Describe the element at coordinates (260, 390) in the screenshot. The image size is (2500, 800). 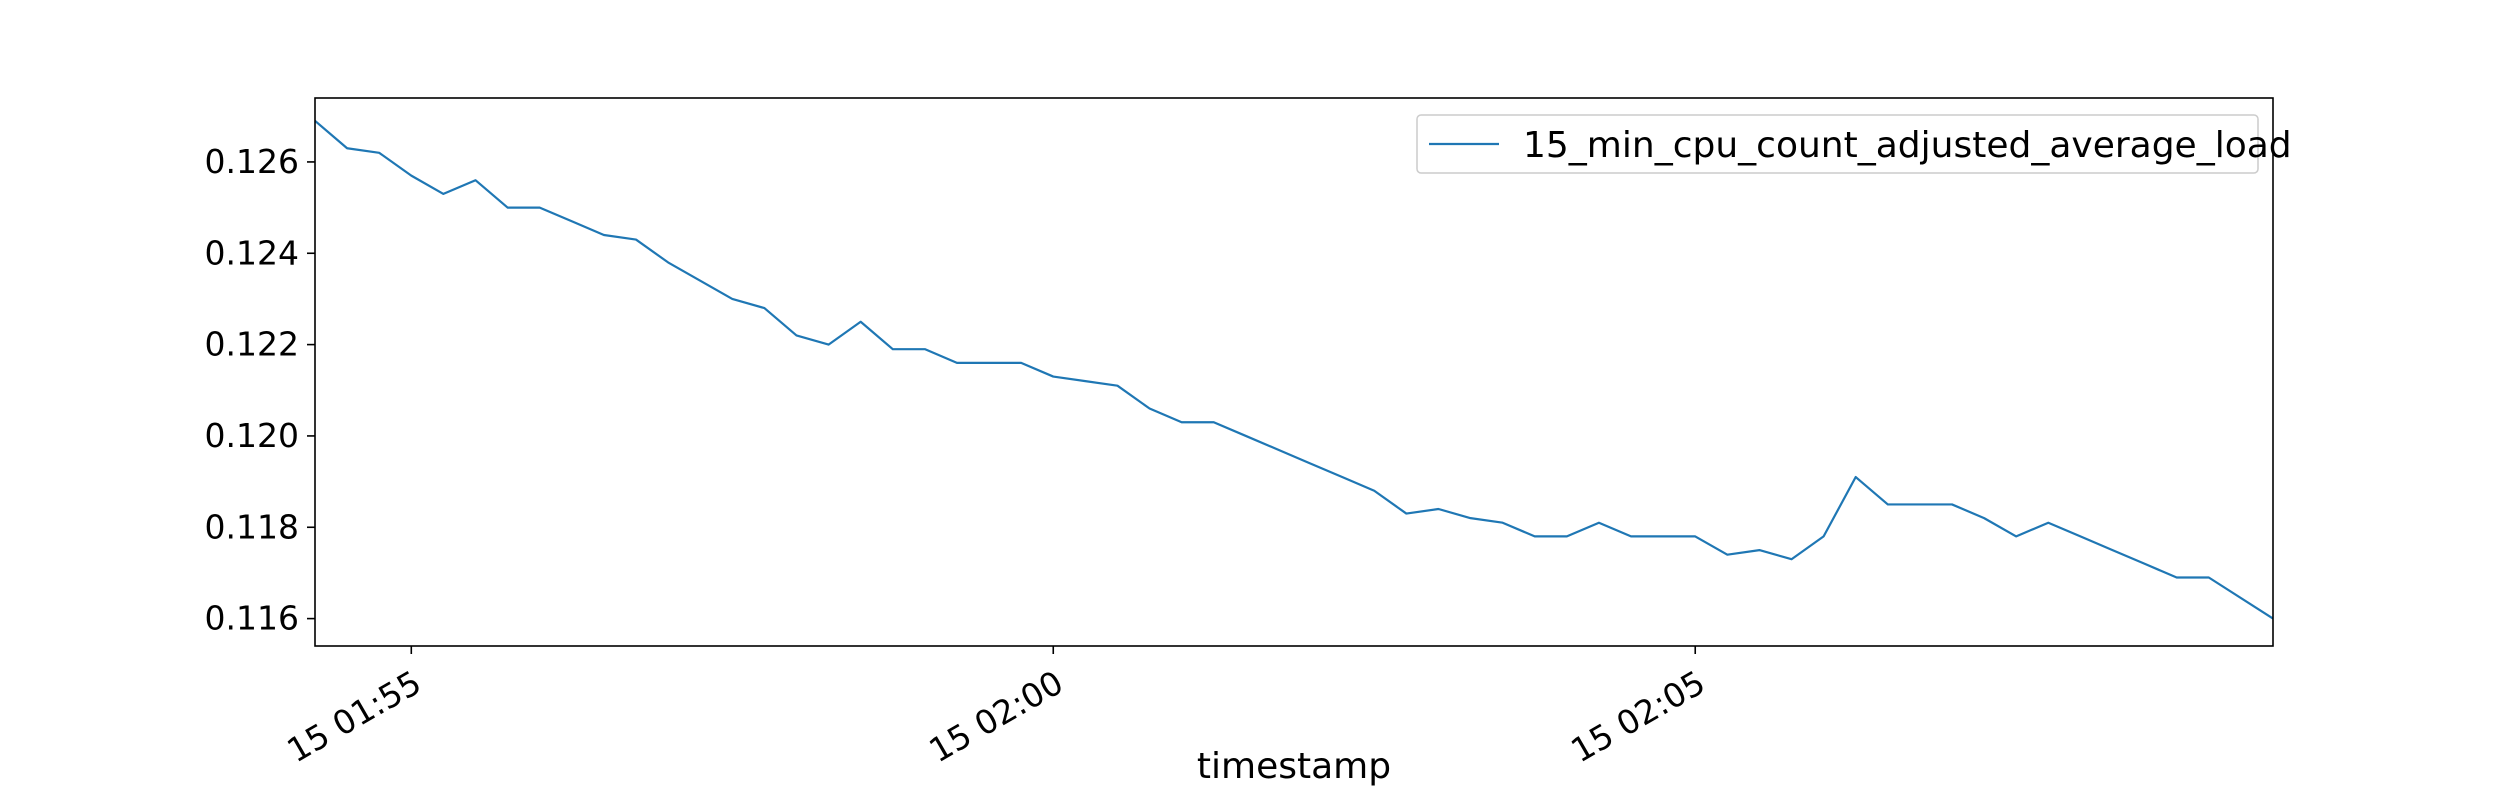
I see `y-axis: 0.116 0.118 0.120 0.122 0.124 0.126` at that location.